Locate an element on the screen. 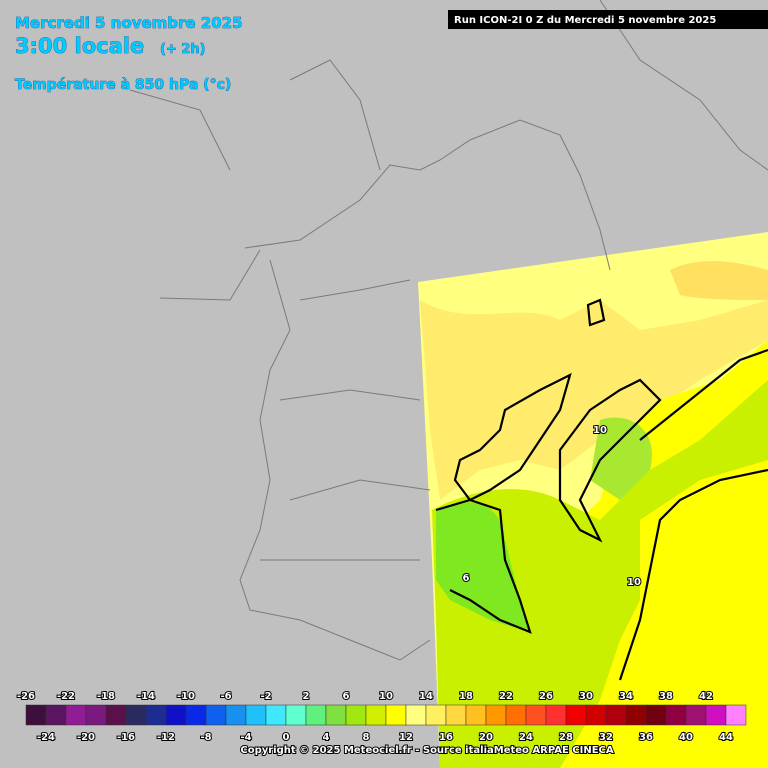 The height and width of the screenshot is (768, 768). legend-label: -22 is located at coordinates (66, 696).